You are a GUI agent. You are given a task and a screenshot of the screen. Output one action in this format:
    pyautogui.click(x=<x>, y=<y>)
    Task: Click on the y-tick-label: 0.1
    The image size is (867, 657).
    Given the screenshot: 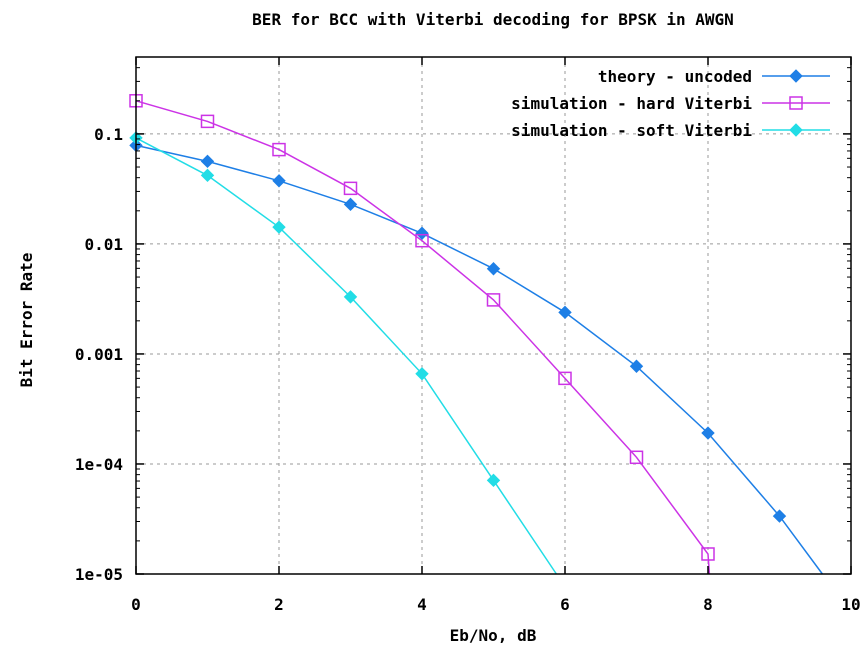 What is the action you would take?
    pyautogui.click(x=108, y=134)
    